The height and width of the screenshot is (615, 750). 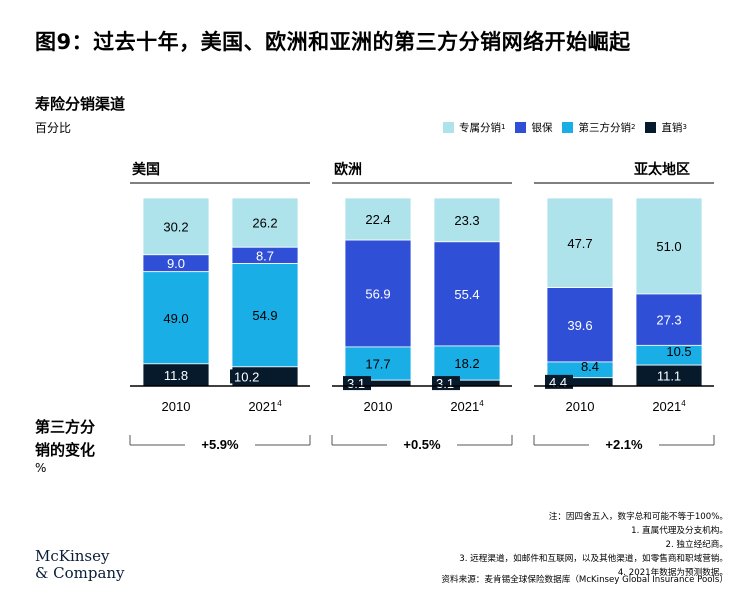 What do you see at coordinates (679, 531) in the screenshot?
I see `footnote: 1. 直属代理及分支机构。` at bounding box center [679, 531].